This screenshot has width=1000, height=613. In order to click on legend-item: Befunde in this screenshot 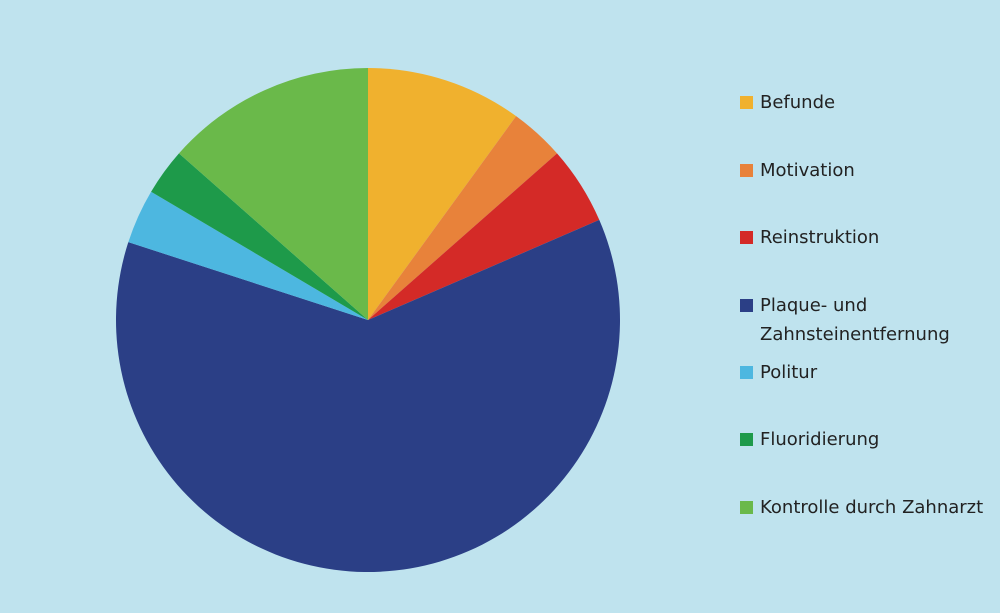, I will do `click(787, 102)`.